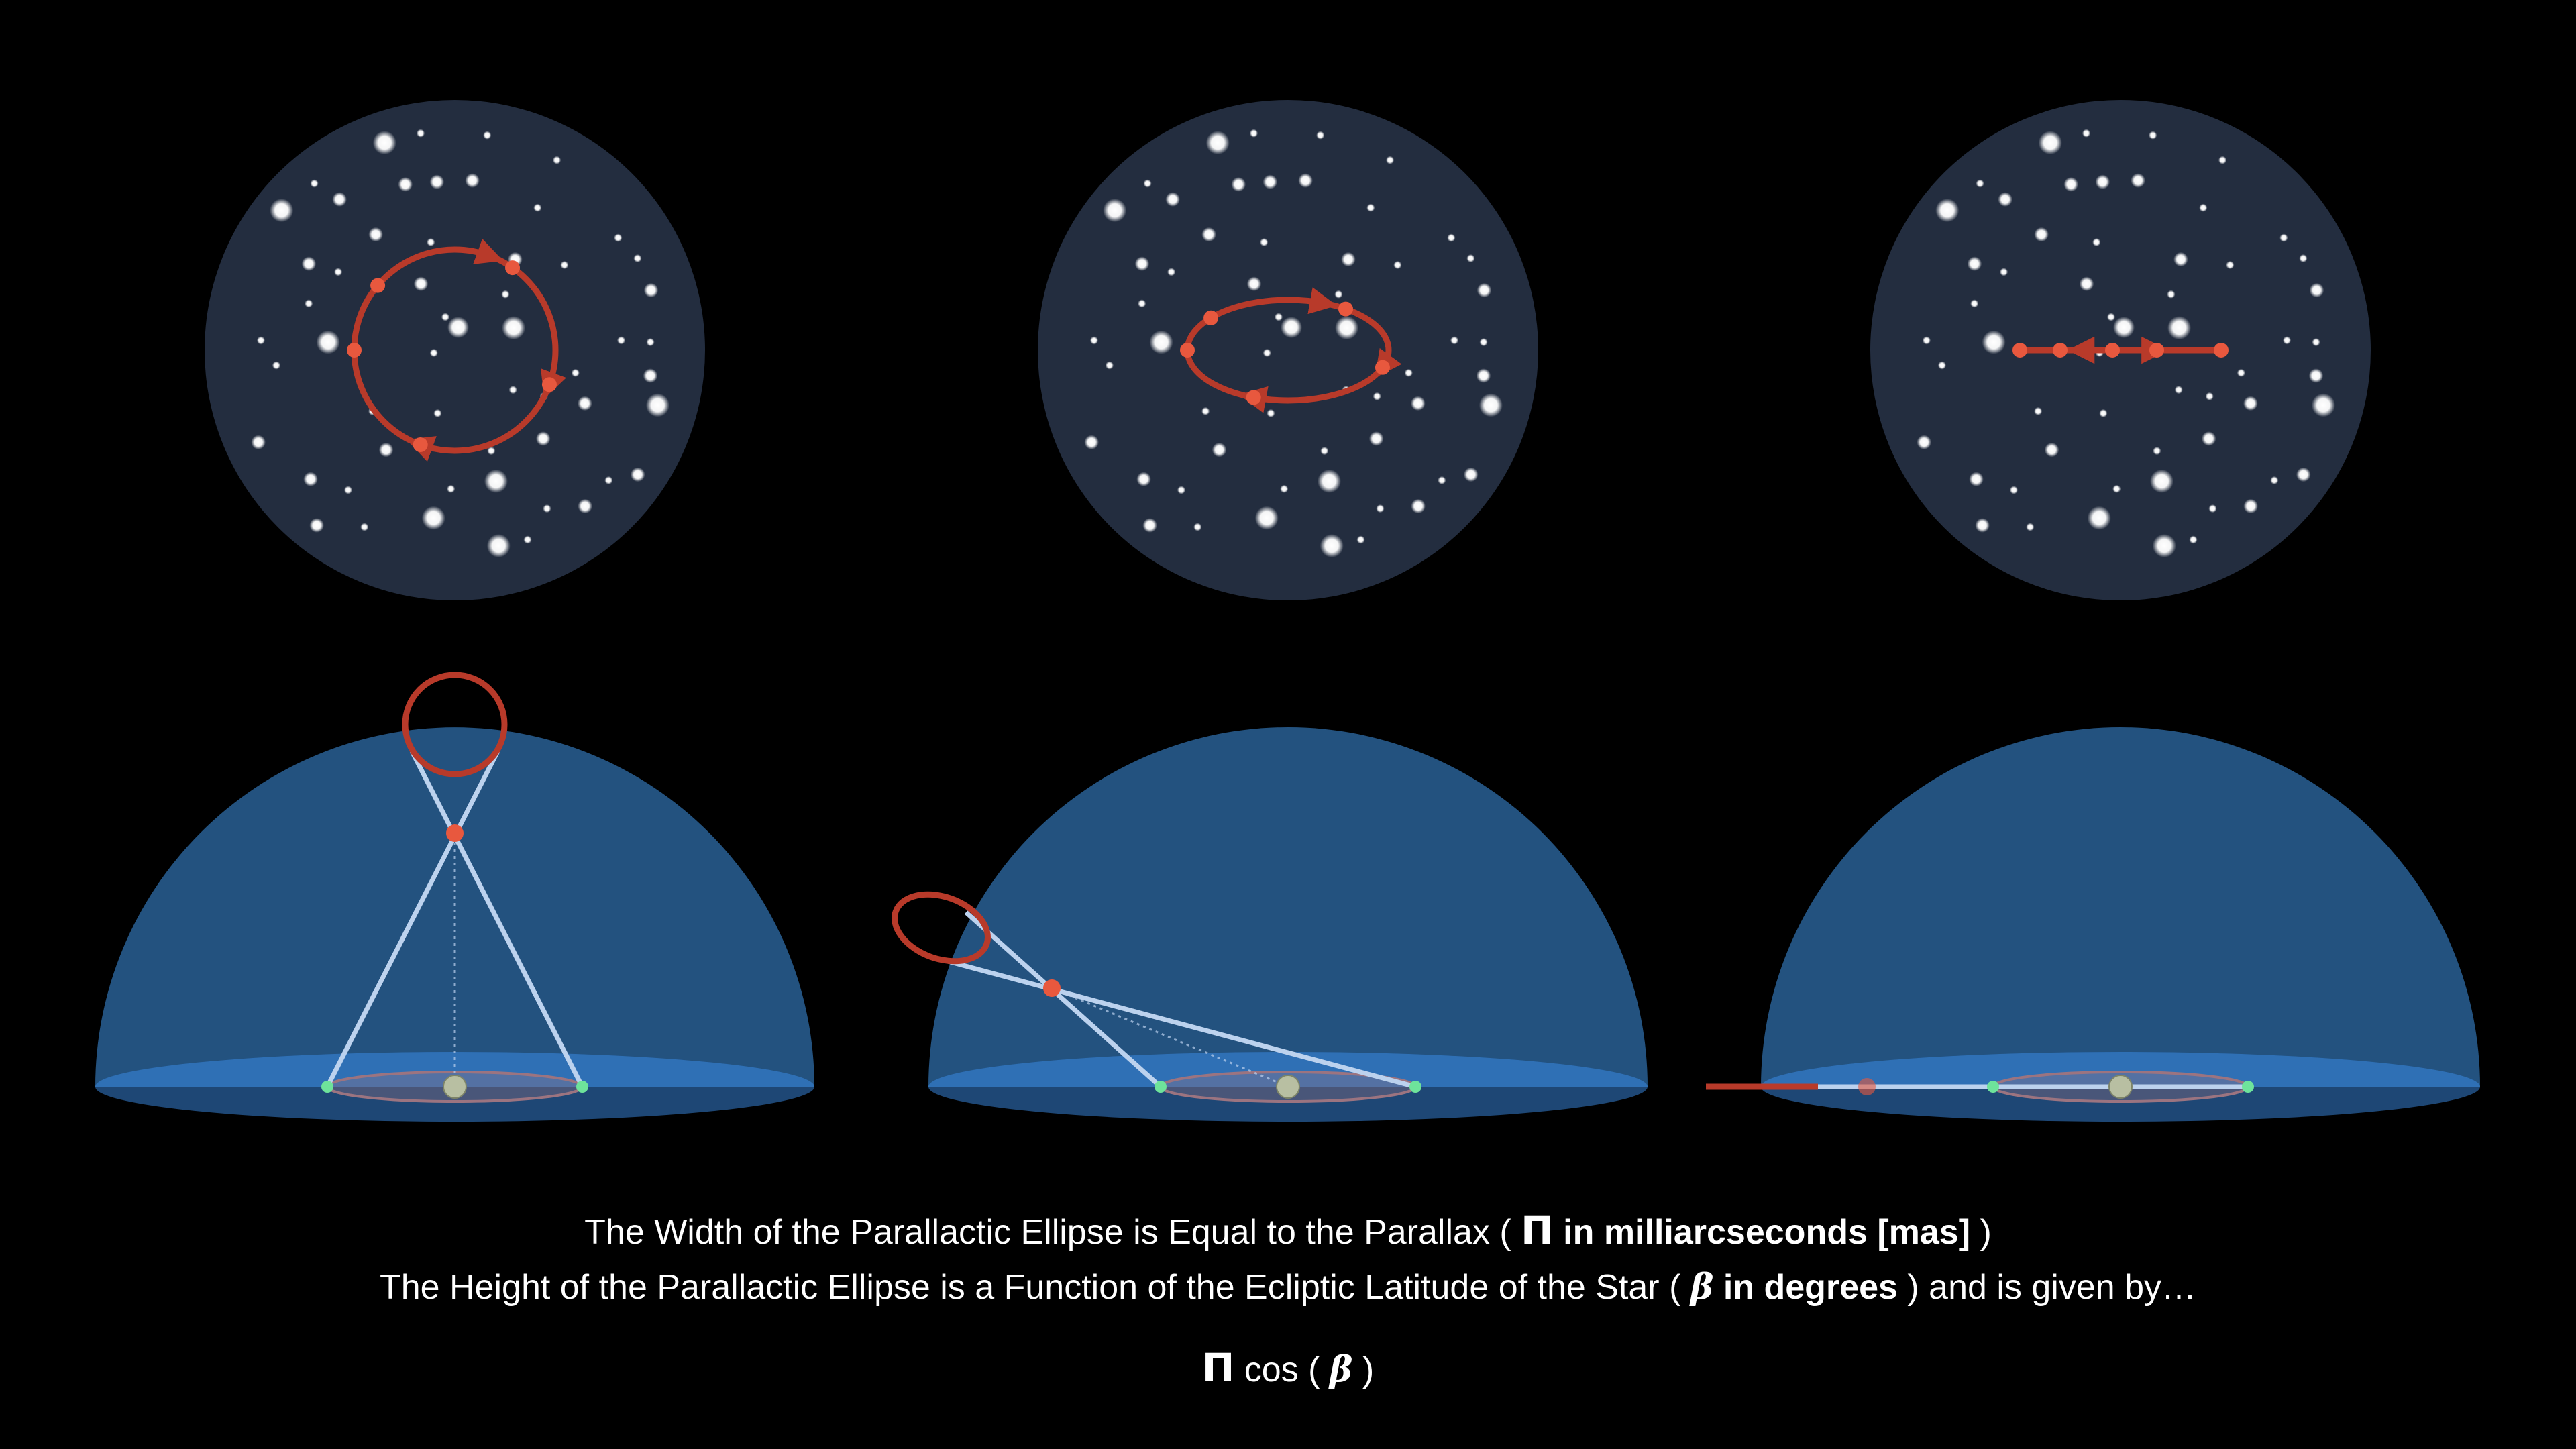 The height and width of the screenshot is (1449, 2576). I want to click on sky-view-mid, so click(1288, 350).